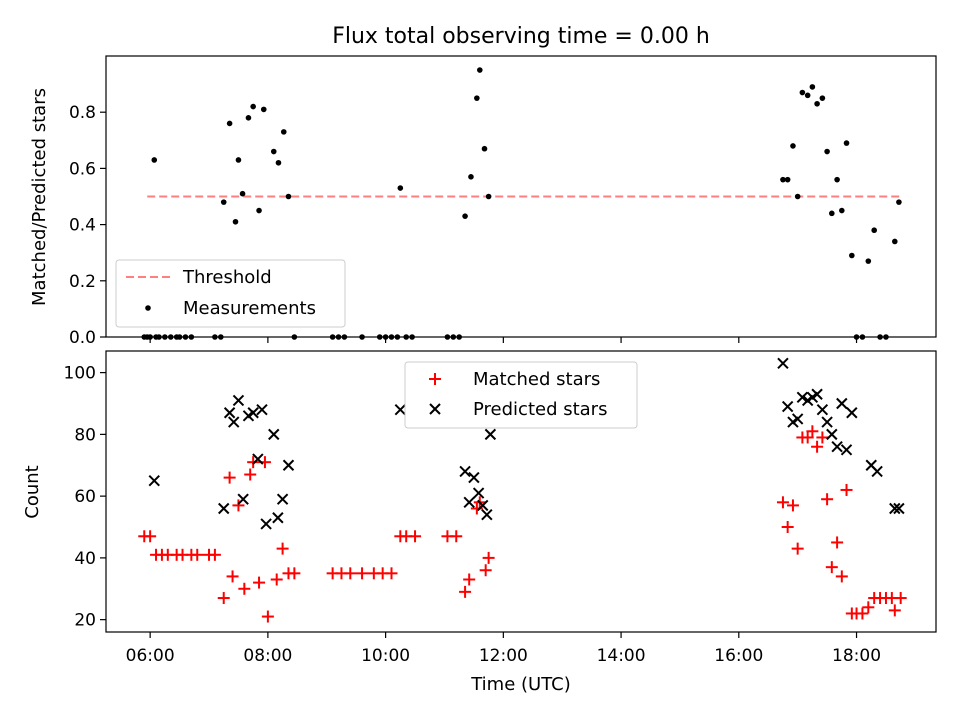  Describe the element at coordinates (521, 395) in the screenshot. I see `count-legend-box` at that location.